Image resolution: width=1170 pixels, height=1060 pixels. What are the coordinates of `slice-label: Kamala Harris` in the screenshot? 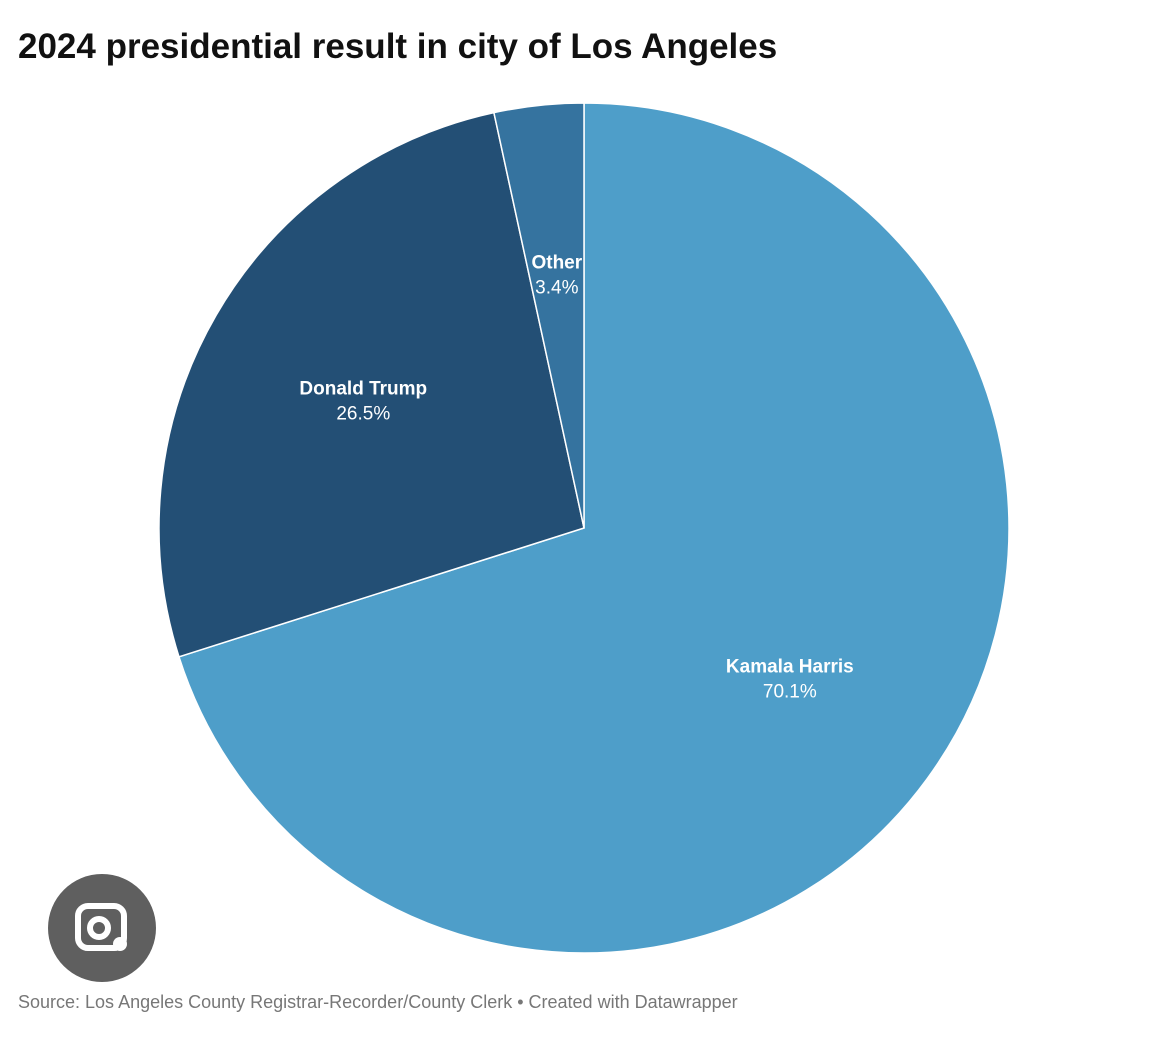 It's located at (790, 667).